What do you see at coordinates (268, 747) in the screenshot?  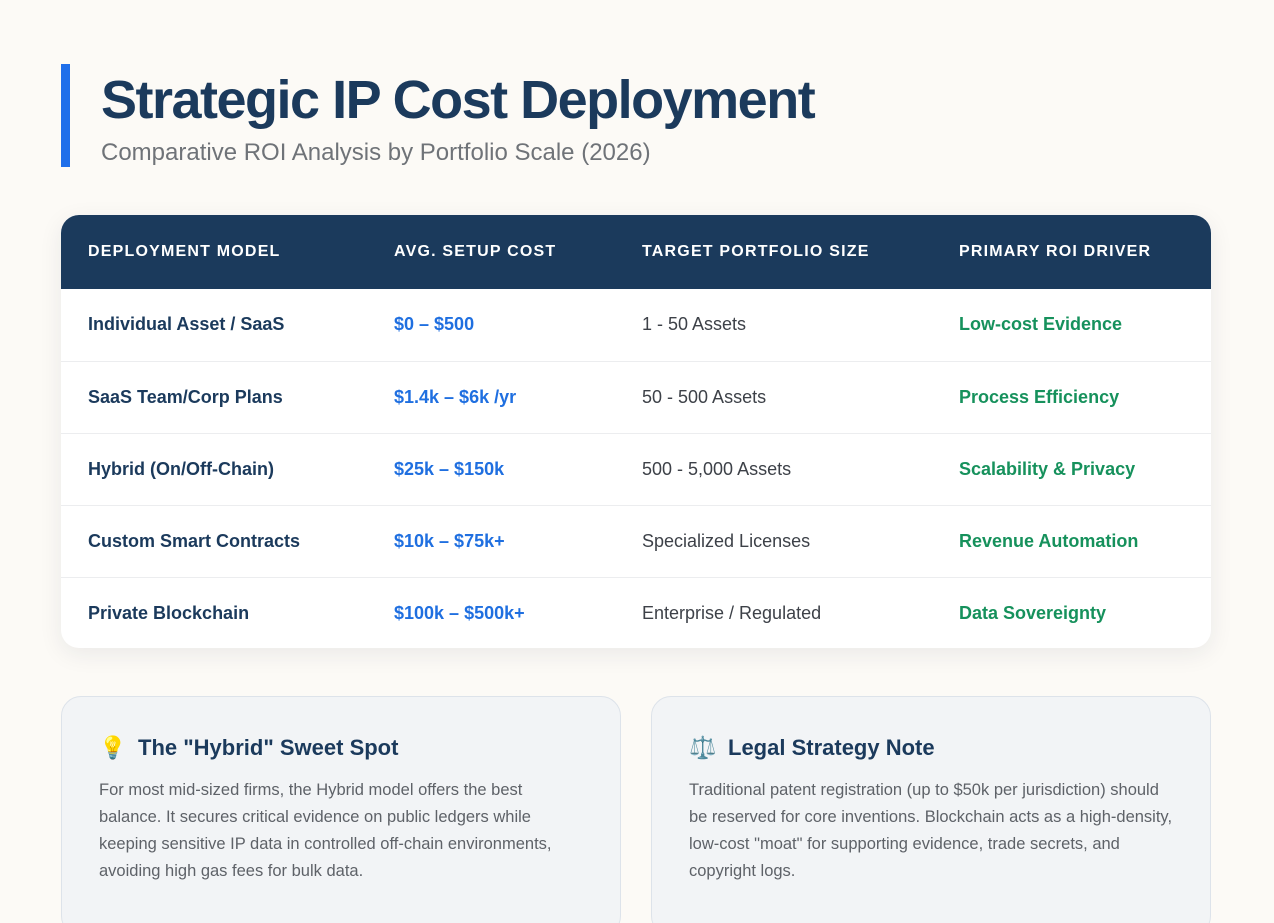 I see `note-title: The "Hybrid" Sweet Spot` at bounding box center [268, 747].